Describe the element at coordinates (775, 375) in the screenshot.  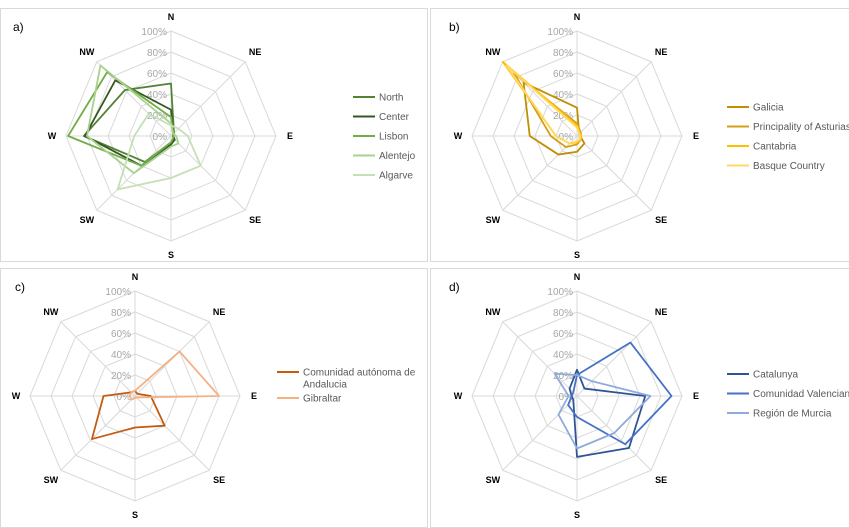
I see `legend-label: Catalunya` at that location.